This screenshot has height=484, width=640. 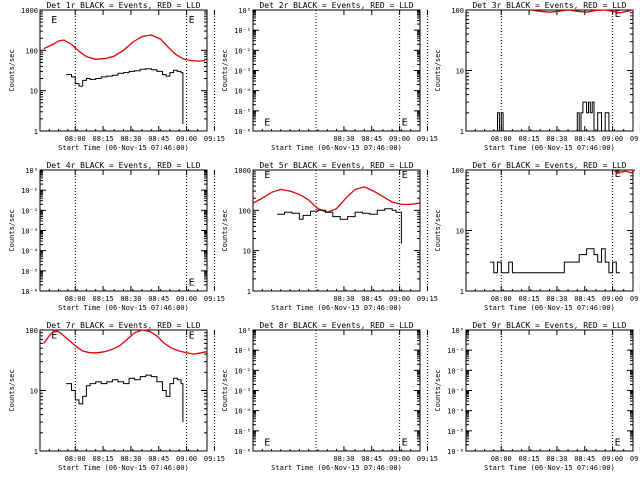 I want to click on chart-title: Det 6r BLACK = Events, RED = LLD, so click(x=549, y=165).